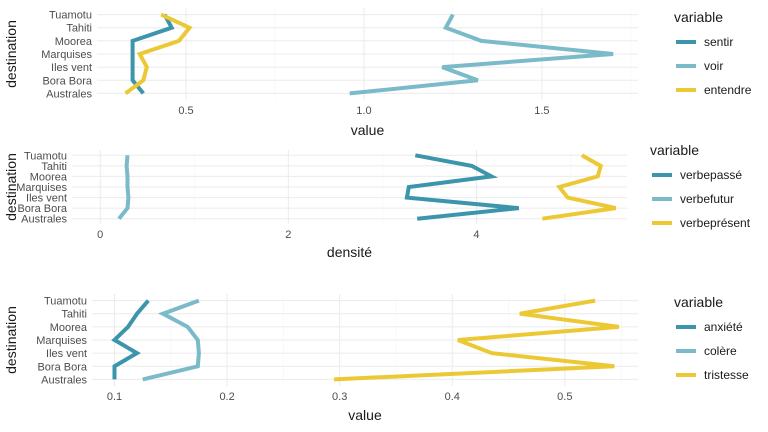 Image resolution: width=768 pixels, height=432 pixels. Describe the element at coordinates (723, 327) in the screenshot. I see `legend-label: anxiété` at that location.